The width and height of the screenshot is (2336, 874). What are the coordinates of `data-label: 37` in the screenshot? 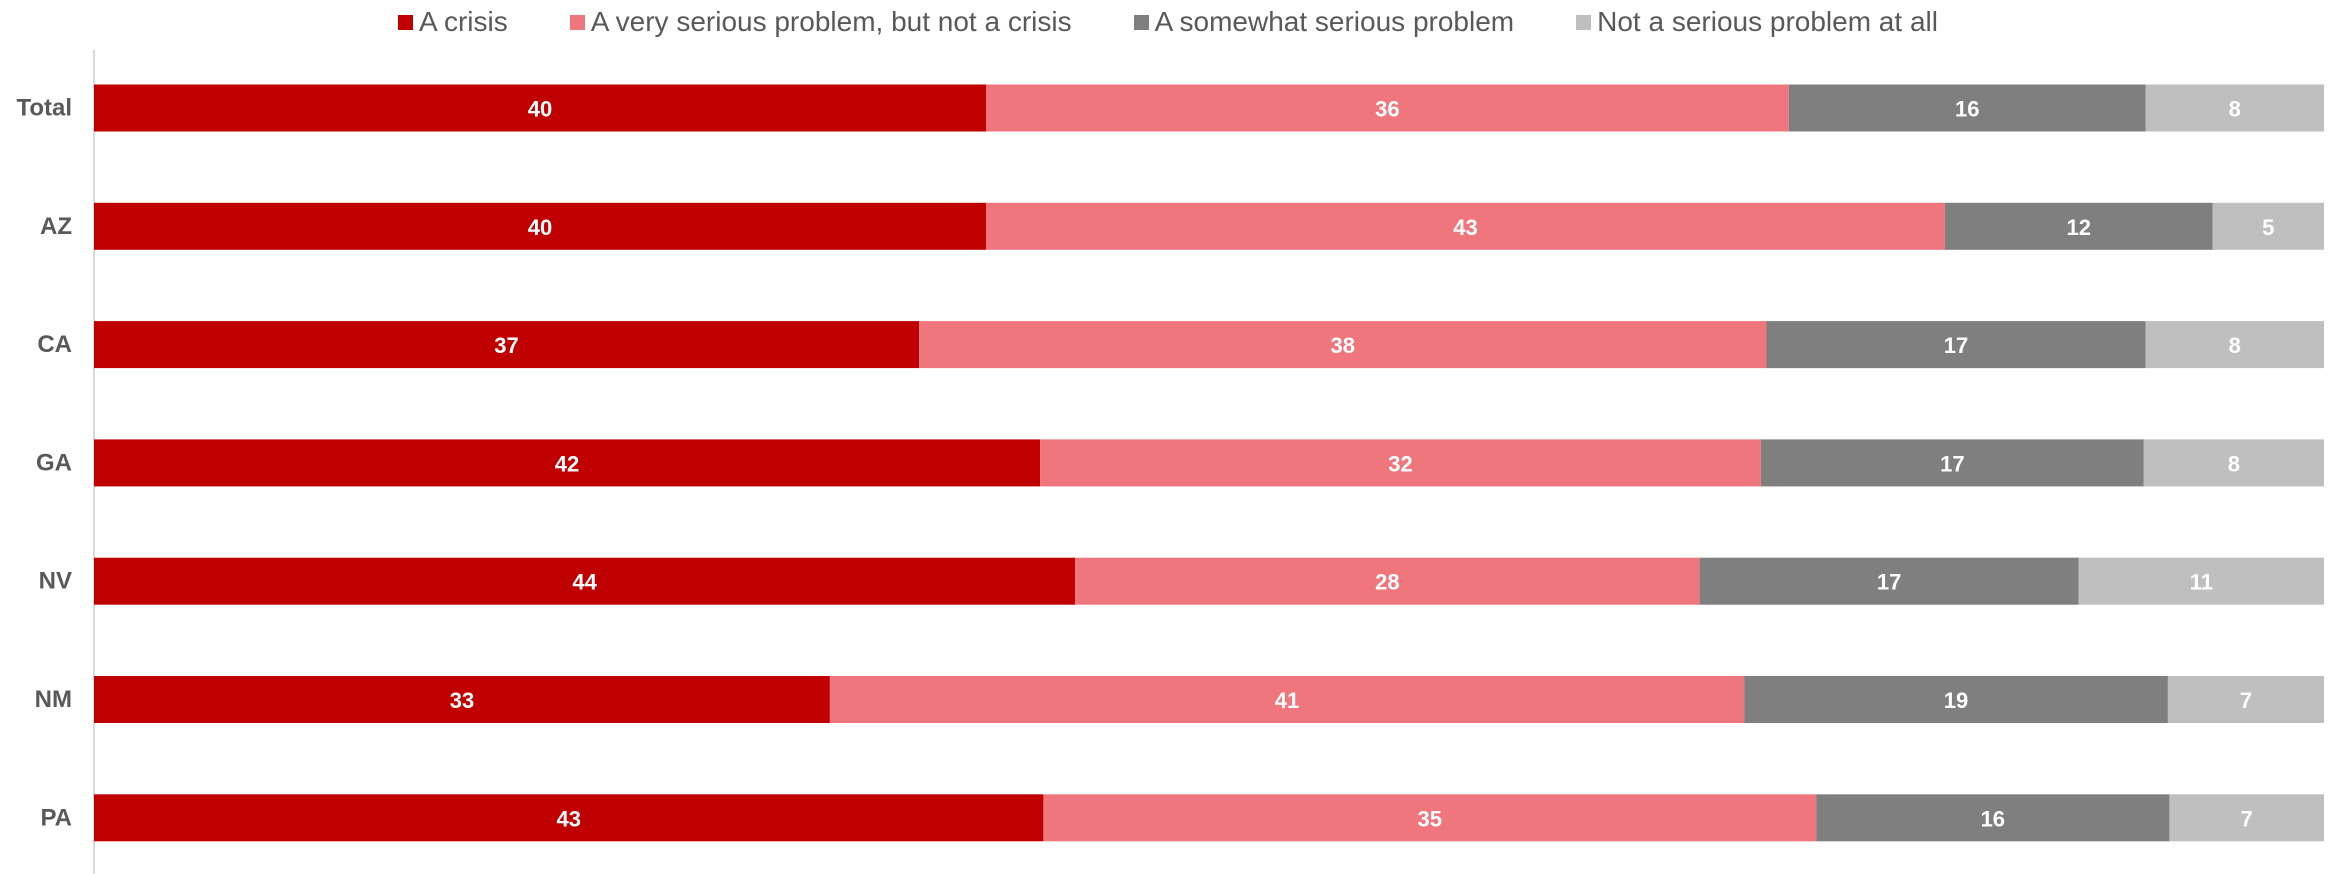 It's located at (506, 345).